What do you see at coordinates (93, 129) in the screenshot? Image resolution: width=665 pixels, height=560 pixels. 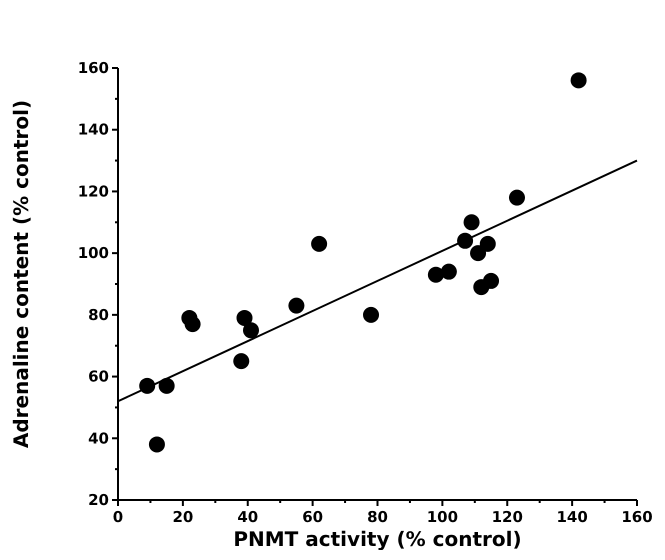 I see `y-tick-label: 140` at bounding box center [93, 129].